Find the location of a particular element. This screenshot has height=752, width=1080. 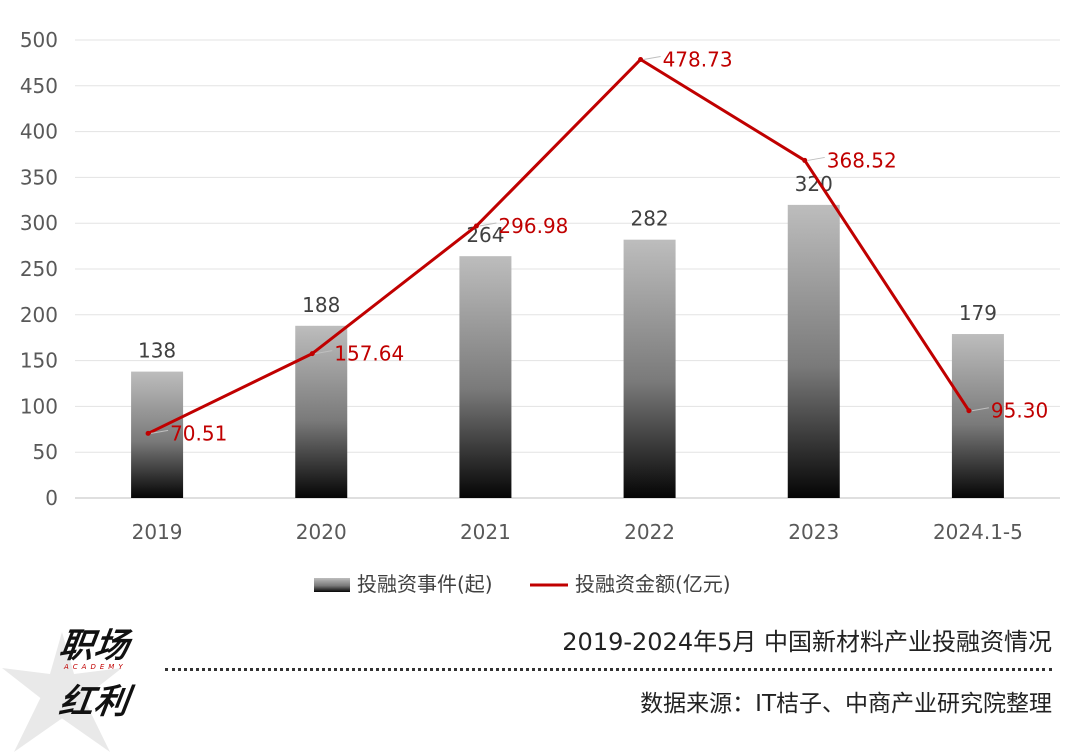

y-tick-label: 100 is located at coordinates (39, 406).